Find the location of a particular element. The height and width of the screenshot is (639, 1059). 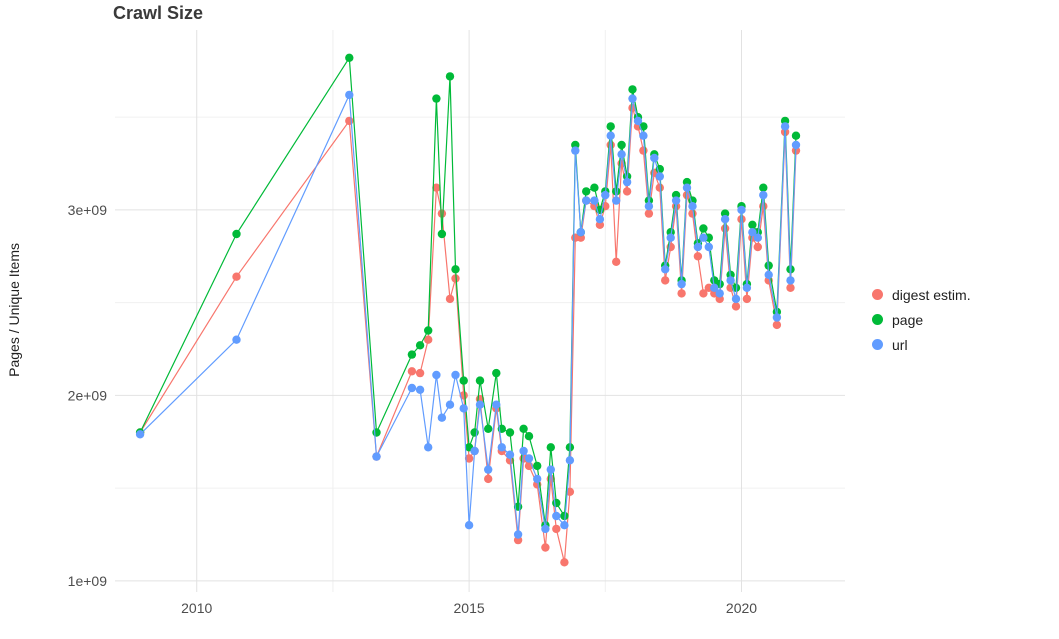

y-axis-tick-label: 2e+09 is located at coordinates (88, 395).